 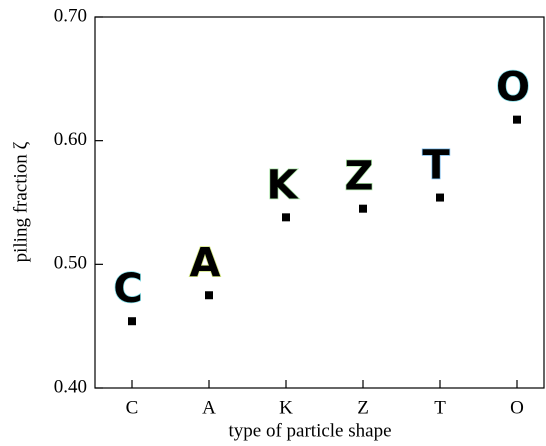 I want to click on shape-icon: K, so click(x=283, y=185).